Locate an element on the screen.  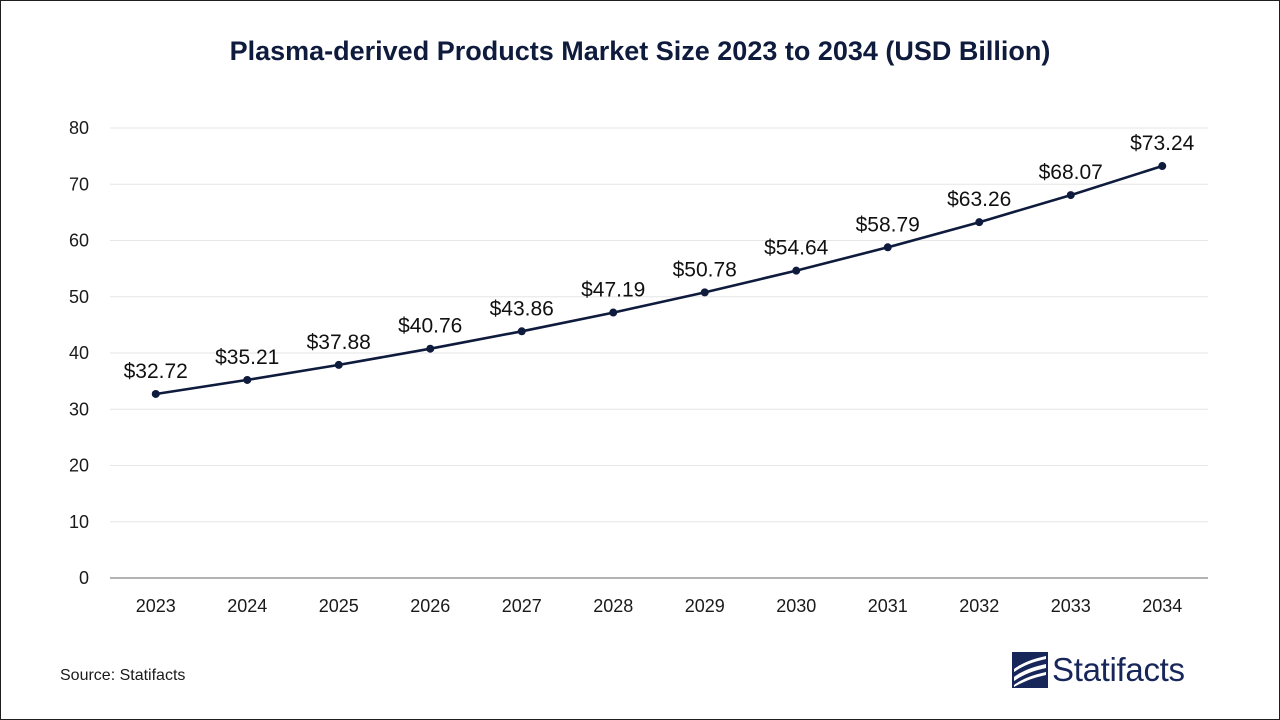
x-tick-label: 2029 is located at coordinates (705, 606).